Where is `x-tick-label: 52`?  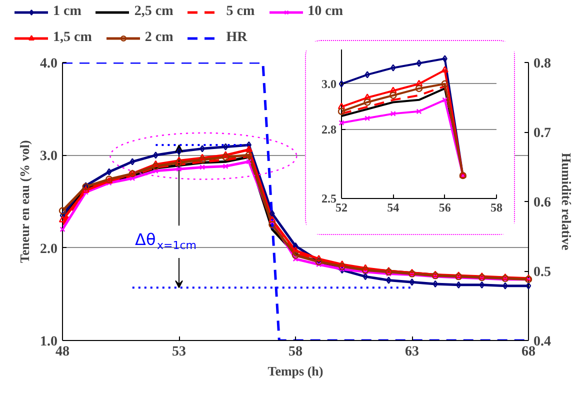
x-tick-label: 52 is located at coordinates (342, 207).